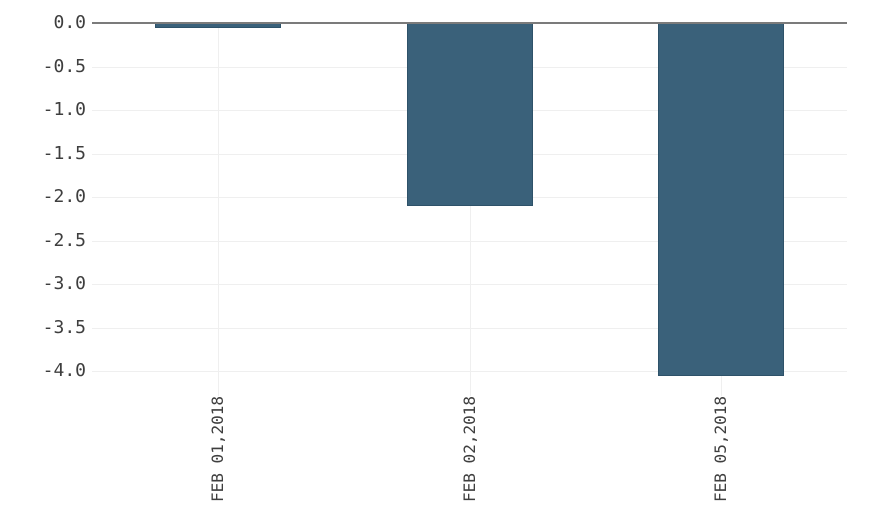 This screenshot has height=523, width=870. I want to click on y-tick-label: -2.0, so click(64, 196).